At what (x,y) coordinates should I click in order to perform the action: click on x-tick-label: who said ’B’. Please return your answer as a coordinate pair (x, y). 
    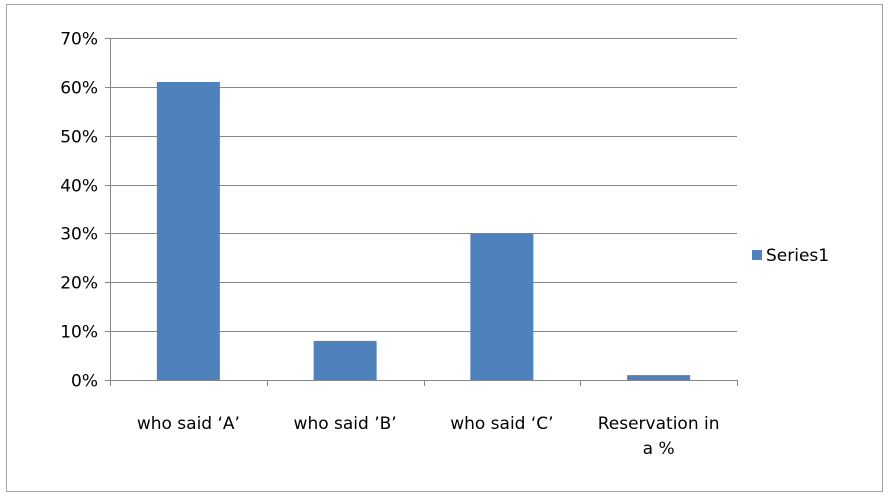
    Looking at the image, I should click on (345, 424).